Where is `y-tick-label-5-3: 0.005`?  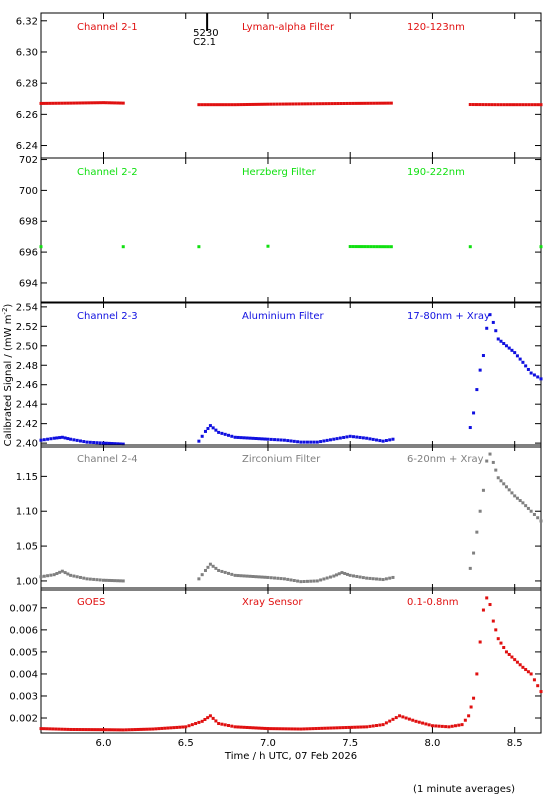 y-tick-label-5-3: 0.005 is located at coordinates (23, 652).